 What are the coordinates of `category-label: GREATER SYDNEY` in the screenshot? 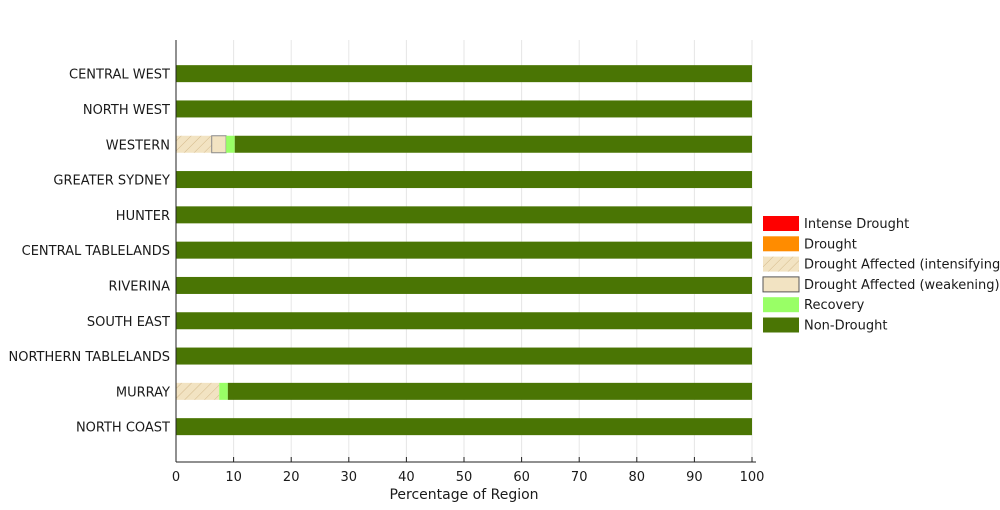 It's located at (111, 181).